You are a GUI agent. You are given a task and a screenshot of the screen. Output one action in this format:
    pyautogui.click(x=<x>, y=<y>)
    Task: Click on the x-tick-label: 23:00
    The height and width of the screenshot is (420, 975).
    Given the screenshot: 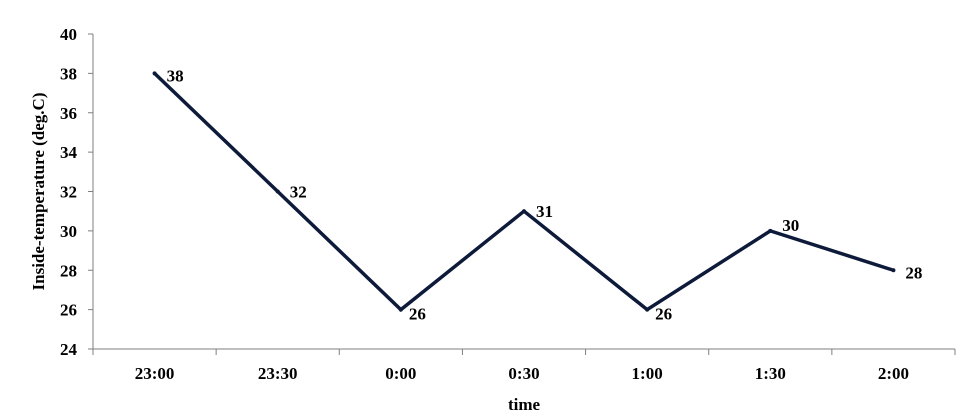 What is the action you would take?
    pyautogui.click(x=155, y=373)
    